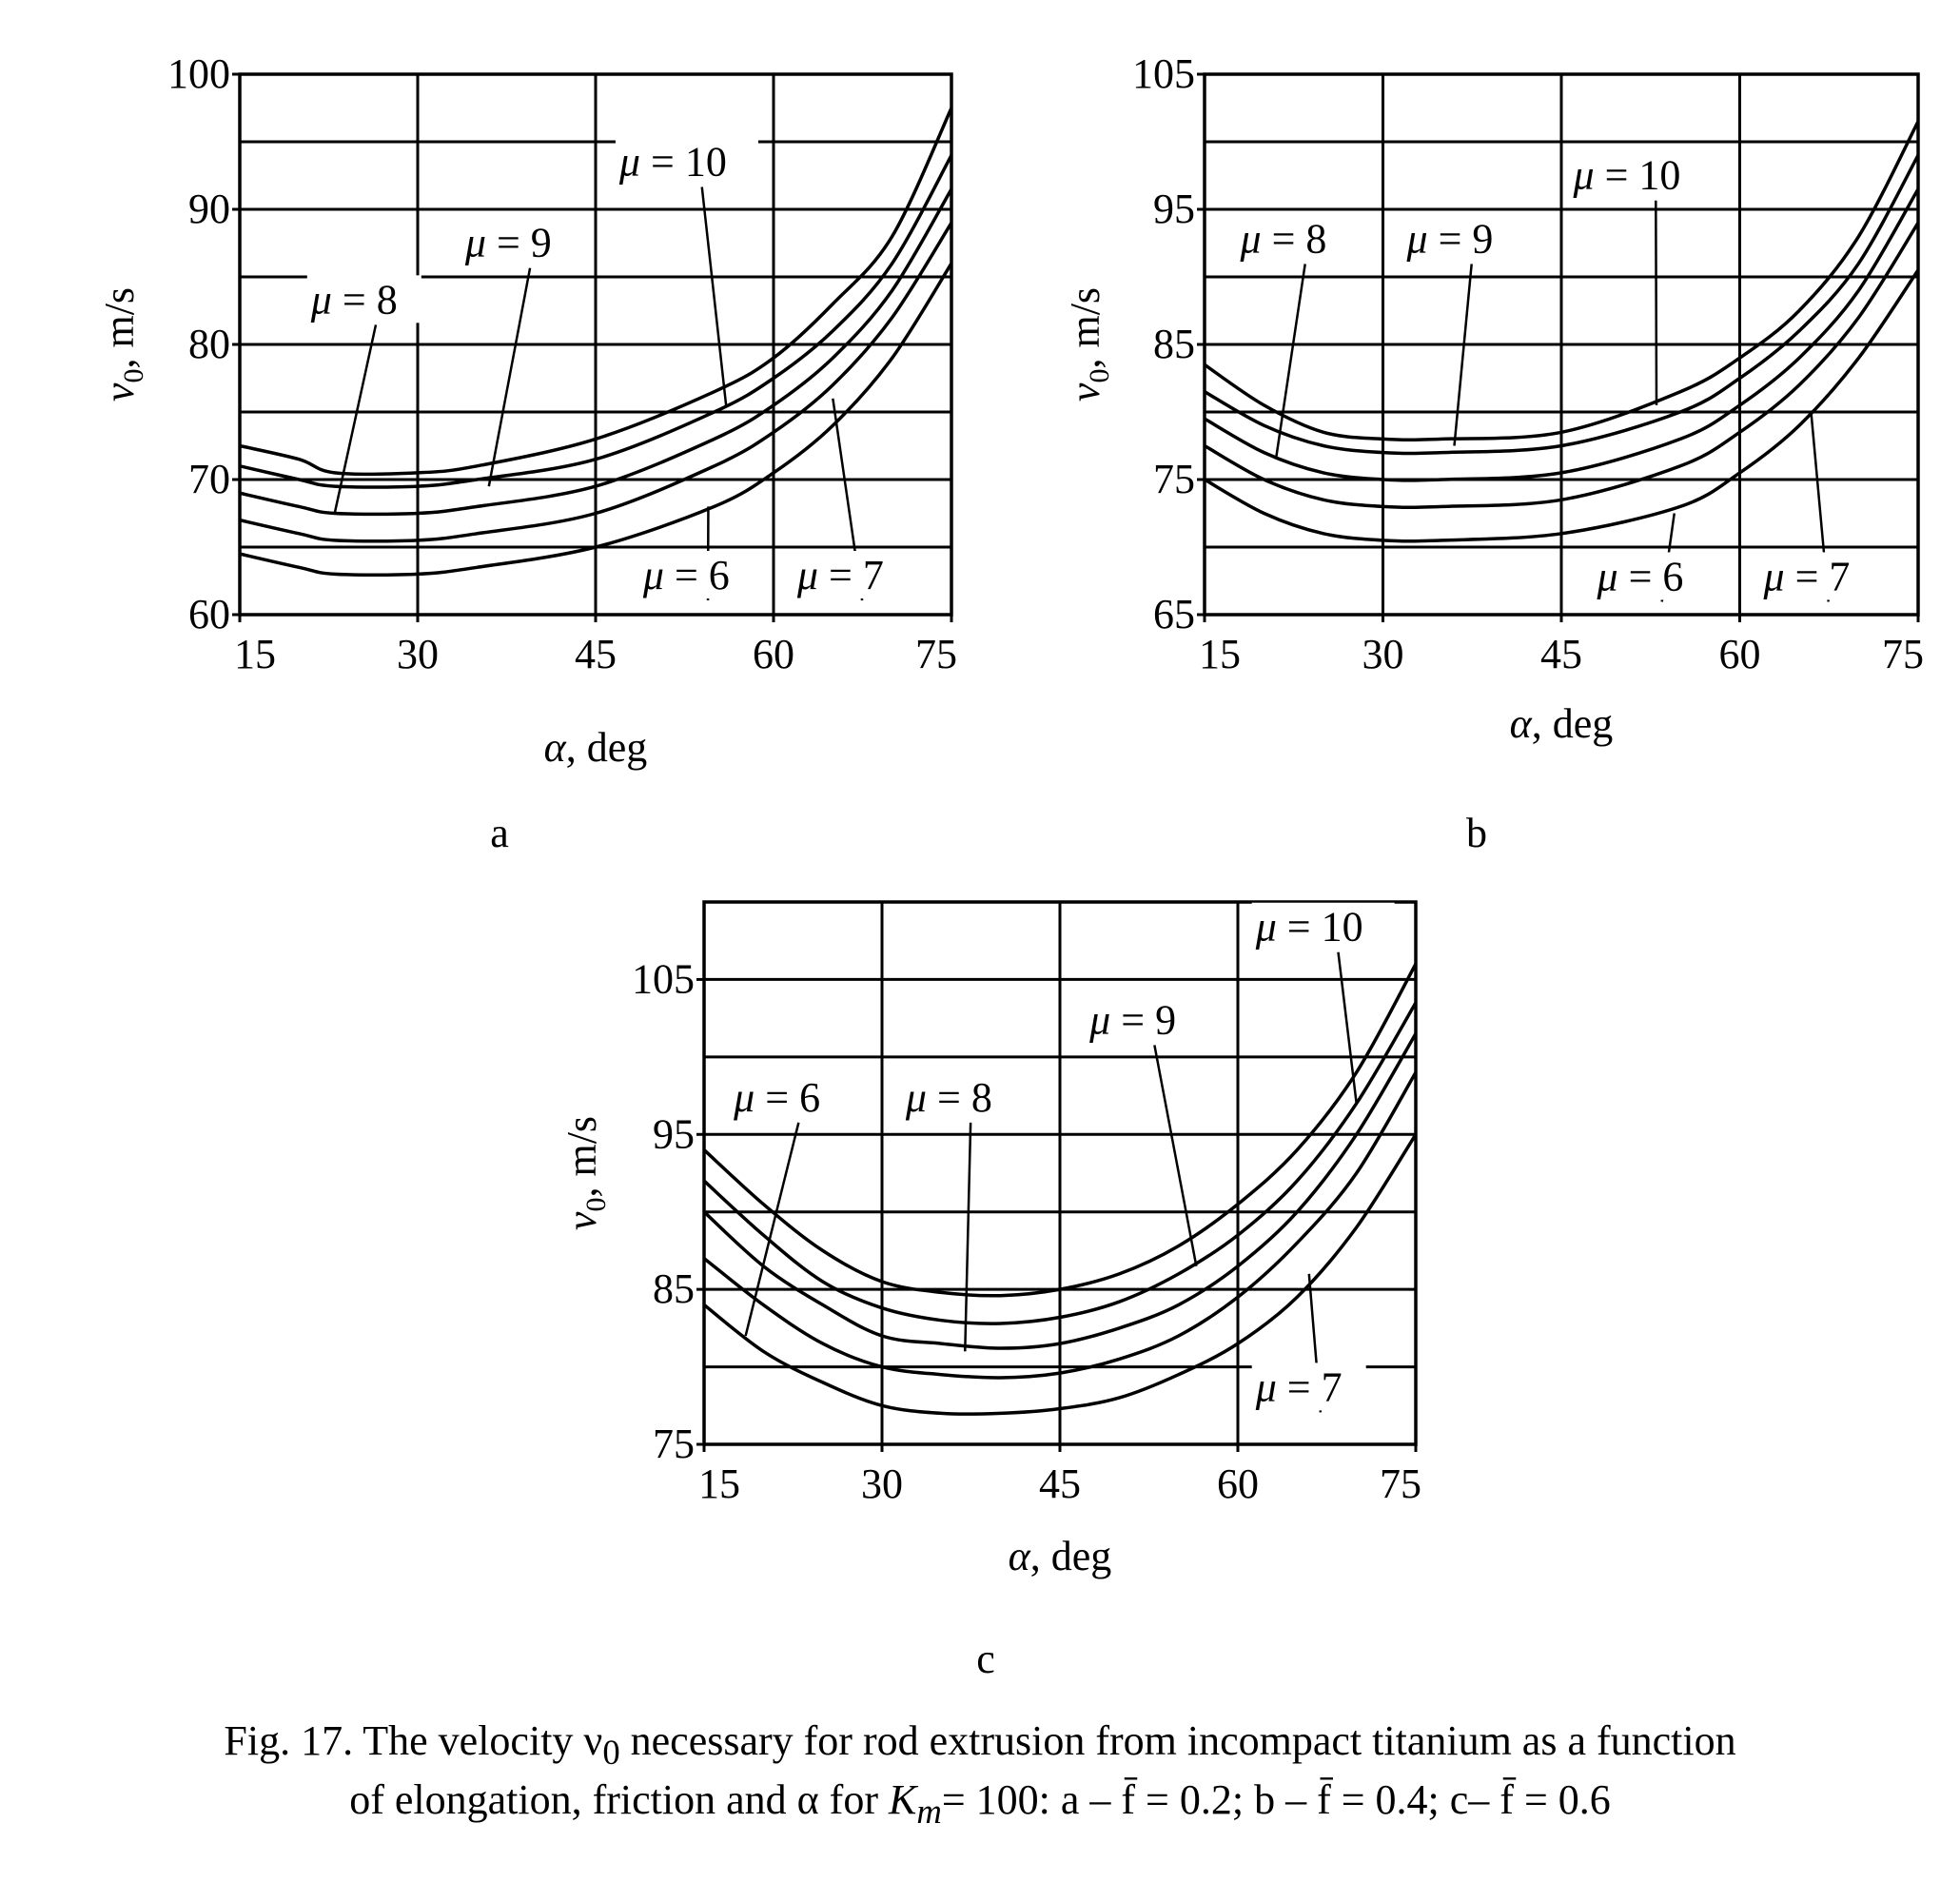 This screenshot has width=1960, height=1882. What do you see at coordinates (619, 1799) in the screenshot?
I see `caption-text: of elongation, friction and α for` at bounding box center [619, 1799].